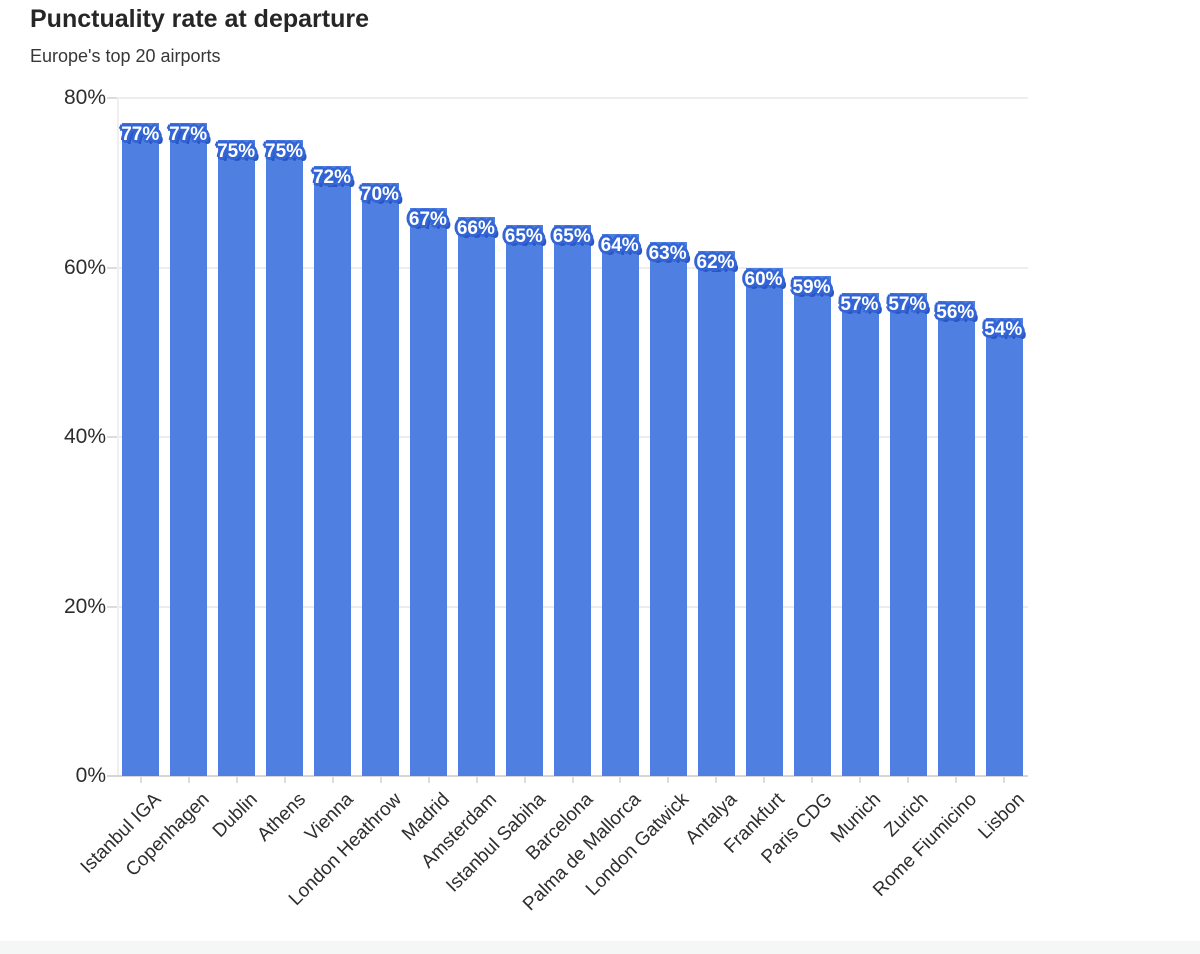 This screenshot has height=954, width=1200. What do you see at coordinates (620, 780) in the screenshot?
I see `x-axis-tick-palma-de-mallorca` at bounding box center [620, 780].